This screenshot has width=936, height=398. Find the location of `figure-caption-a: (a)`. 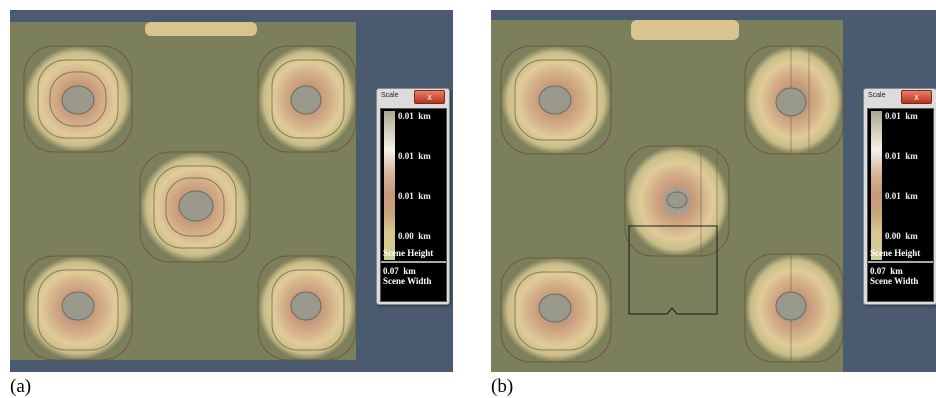

figure-caption-a: (a) is located at coordinates (21, 386).